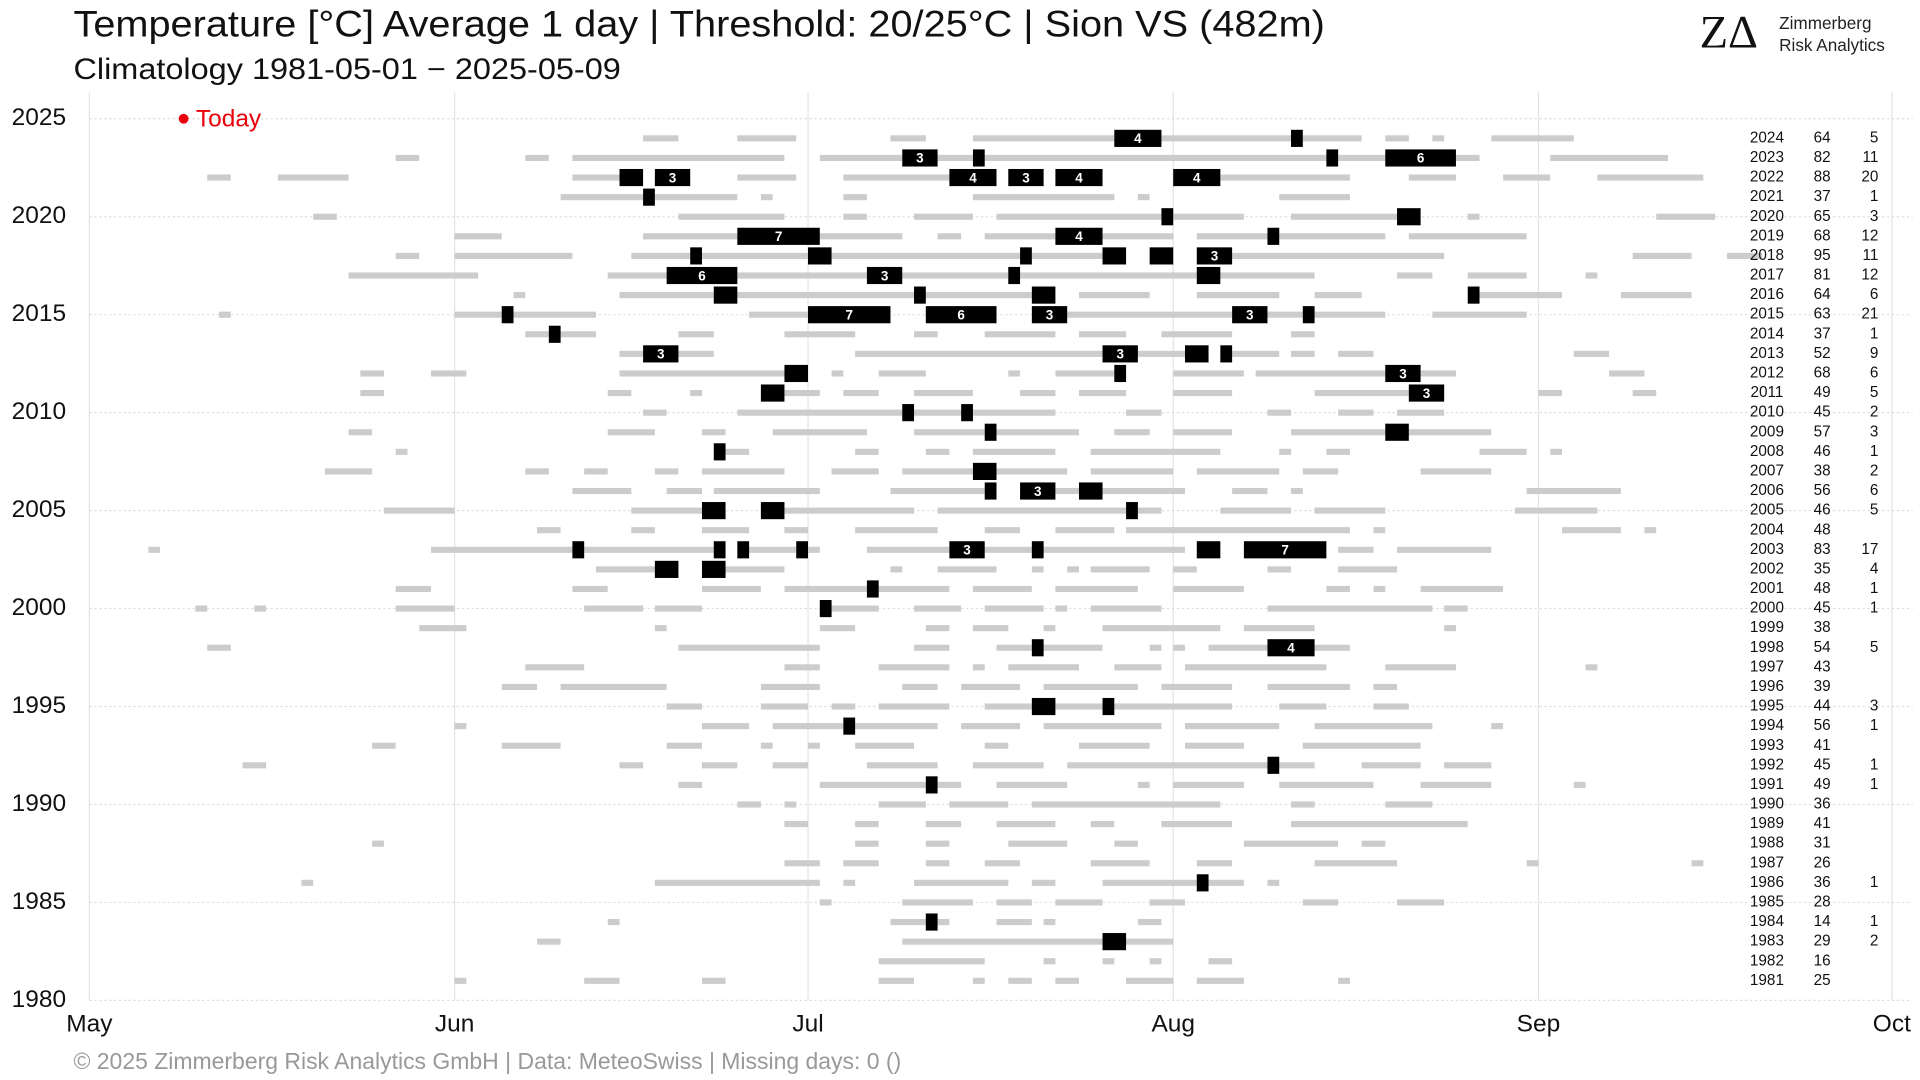 This screenshot has width=1920, height=1080. Describe the element at coordinates (1767, 451) in the screenshot. I see `table-year: 2008` at that location.